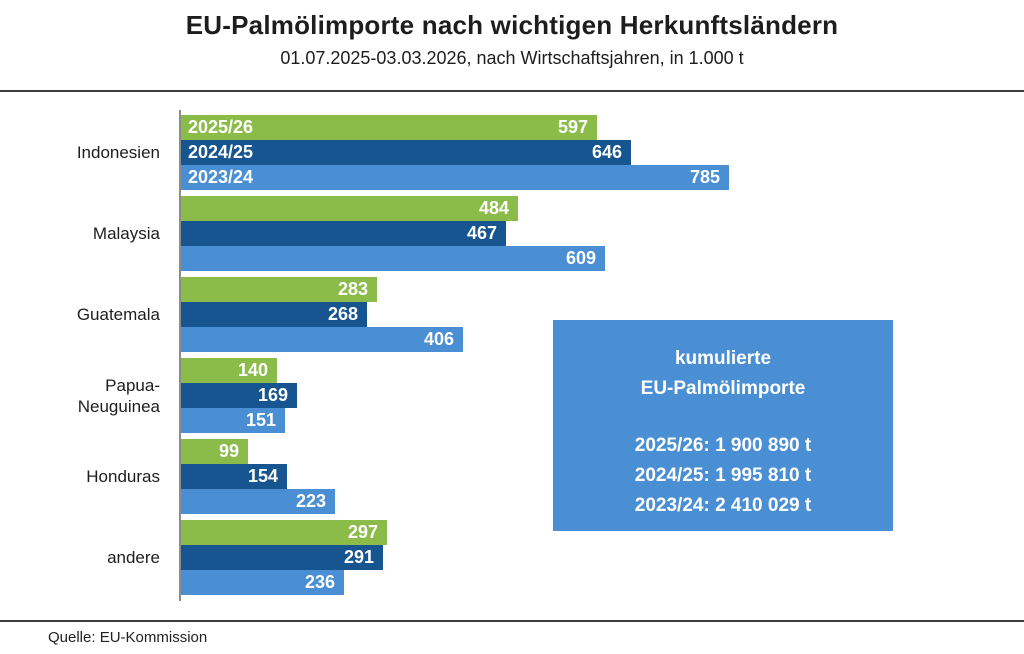 Image resolution: width=1024 pixels, height=654 pixels. Describe the element at coordinates (118, 152) in the screenshot. I see `category-label: Indonesien` at that location.